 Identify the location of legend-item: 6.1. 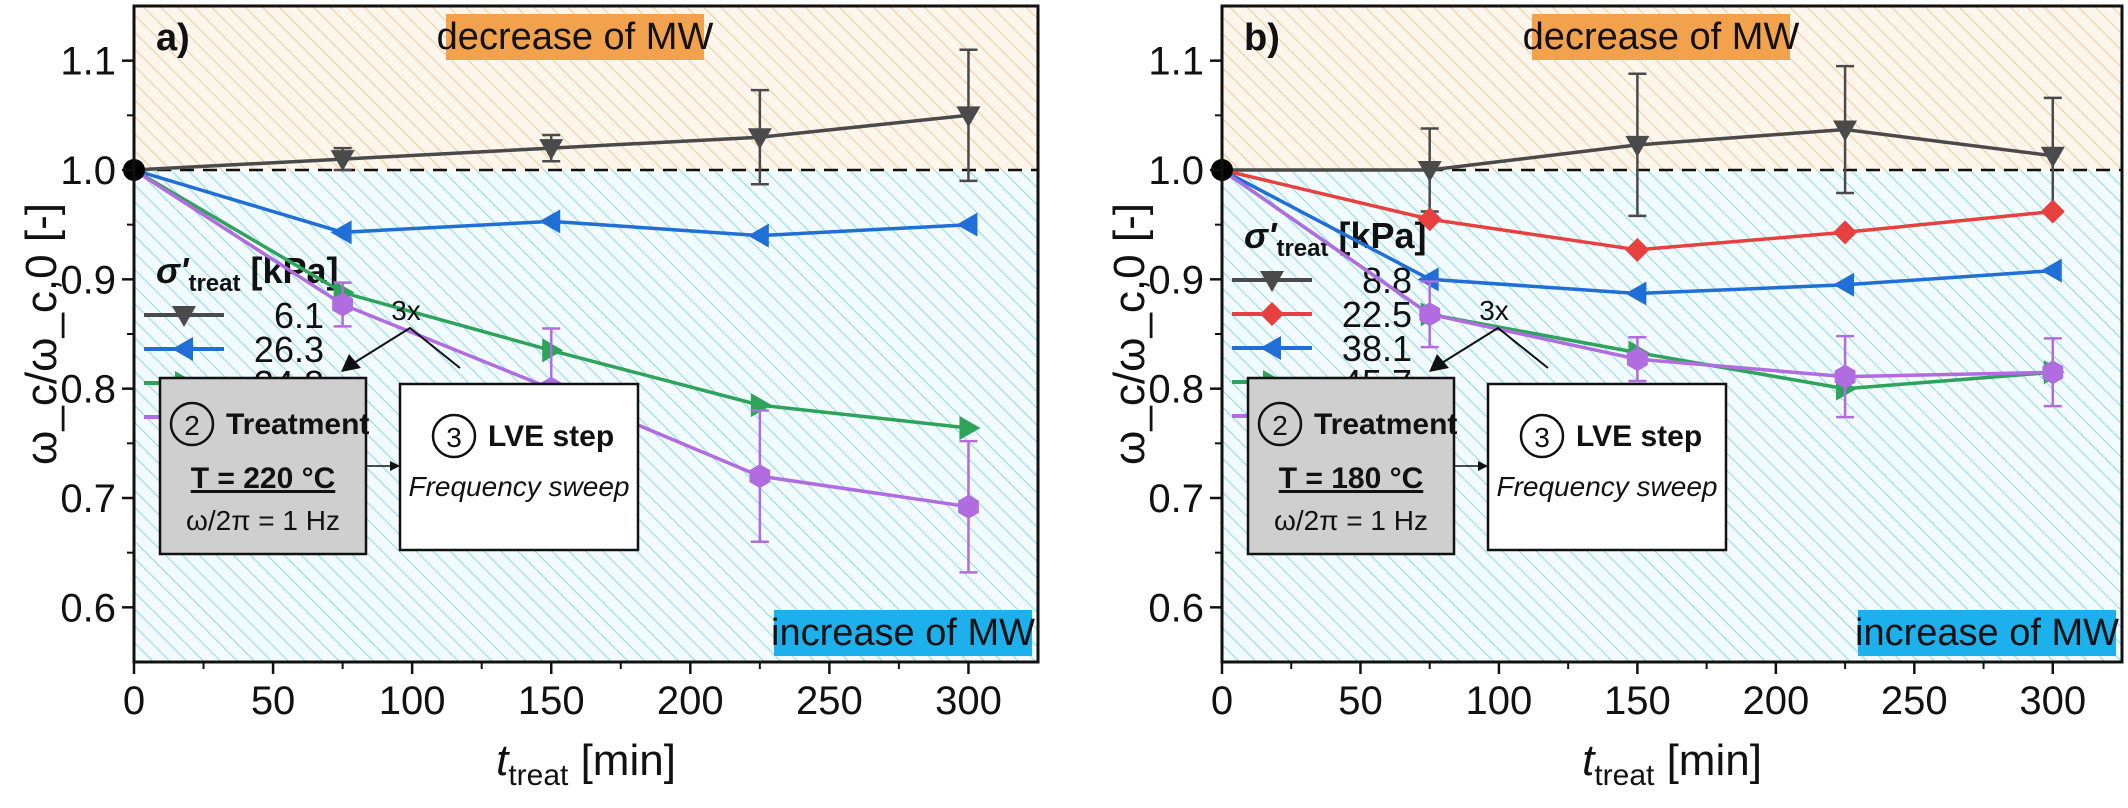
(234, 315).